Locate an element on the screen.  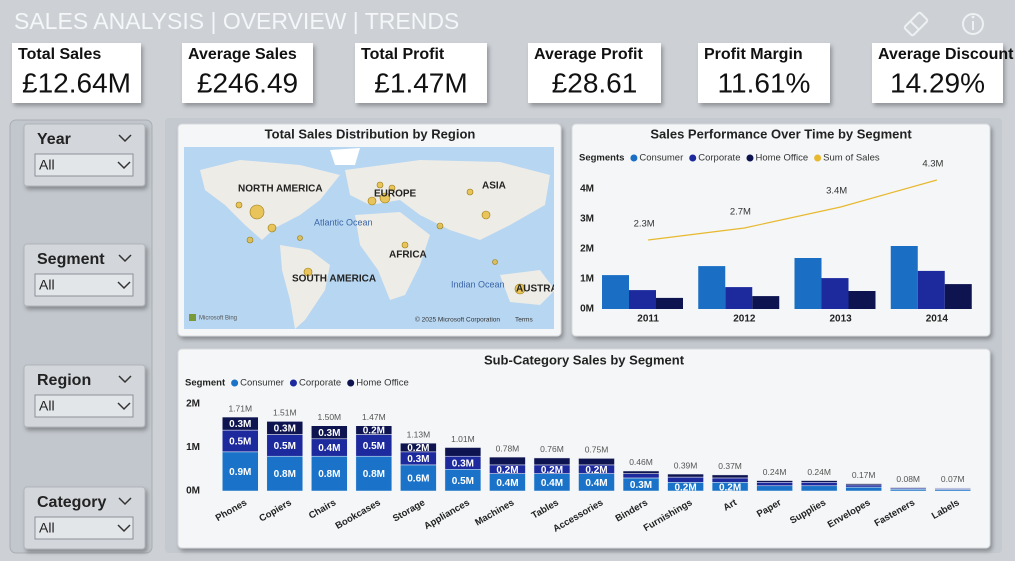
total-label: 1.50M is located at coordinates (330, 417).